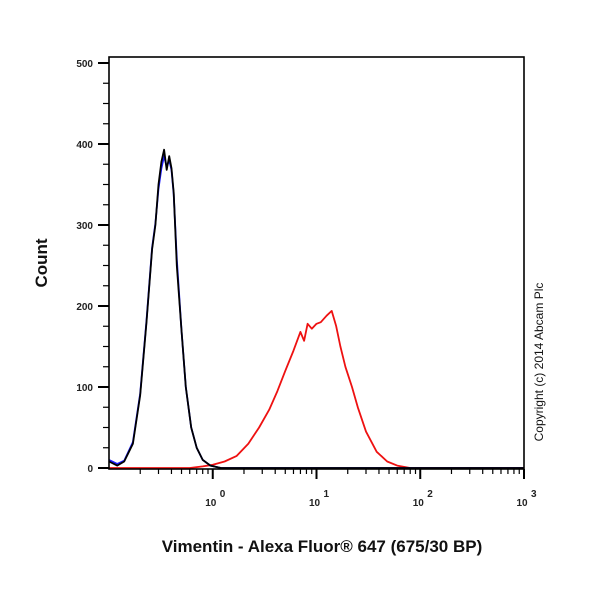  Describe the element at coordinates (534, 494) in the screenshot. I see `x-tick-exponent: 3` at that location.